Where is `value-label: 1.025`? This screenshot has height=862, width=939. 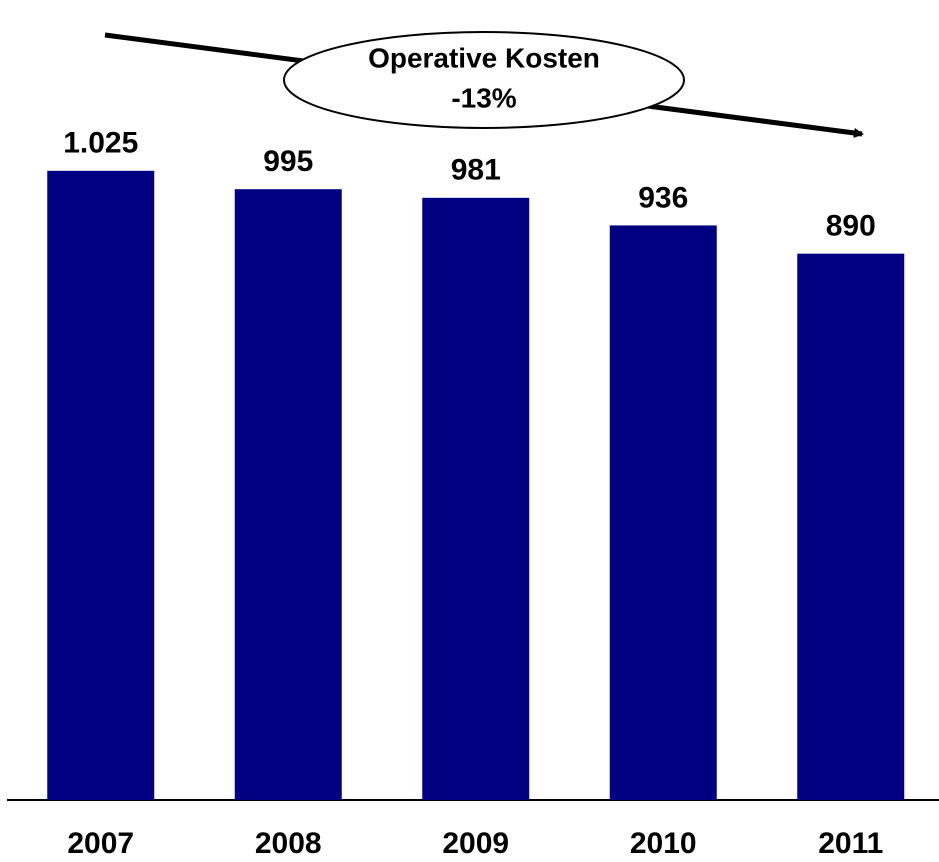
value-label: 1.025 is located at coordinates (100, 143).